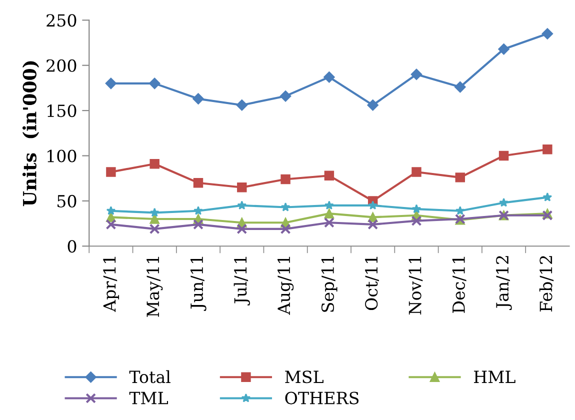 This screenshot has width=575, height=420. What do you see at coordinates (61, 65) in the screenshot?
I see `y-tick-label: 200` at bounding box center [61, 65].